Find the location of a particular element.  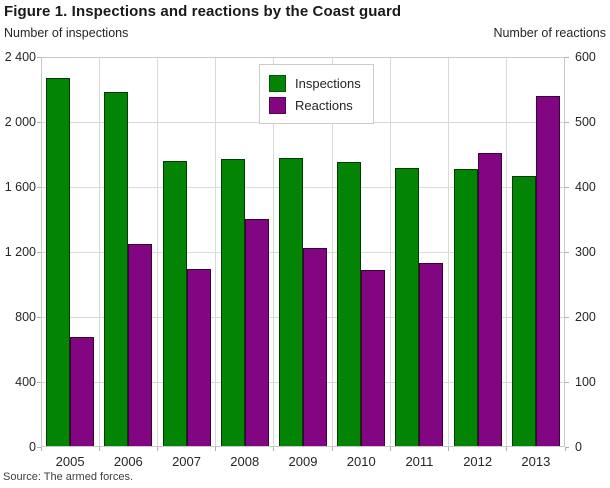

bar-reactions-2009 is located at coordinates (315, 347).